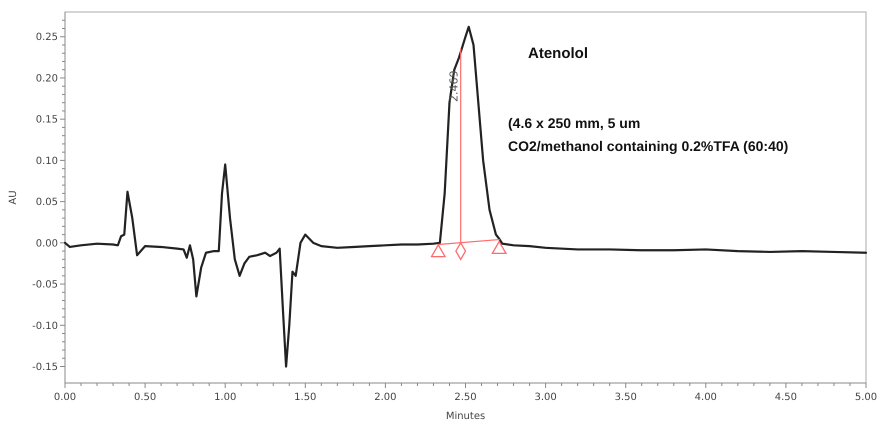  Describe the element at coordinates (13, 197) in the screenshot. I see `y-axis-title: AU` at that location.